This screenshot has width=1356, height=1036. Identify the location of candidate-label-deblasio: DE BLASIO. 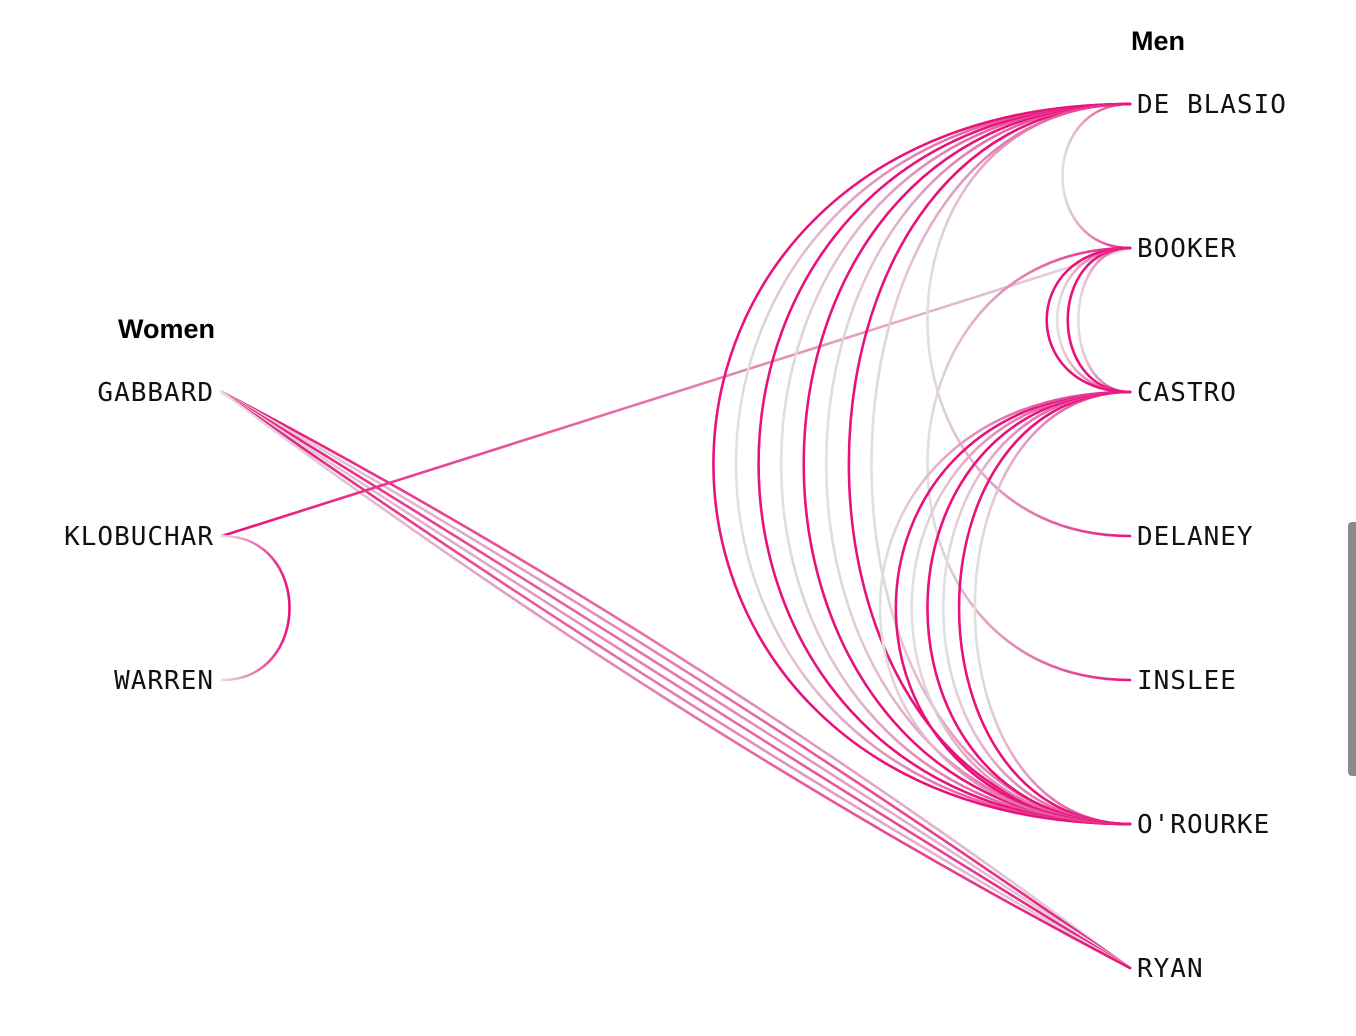
(1212, 105).